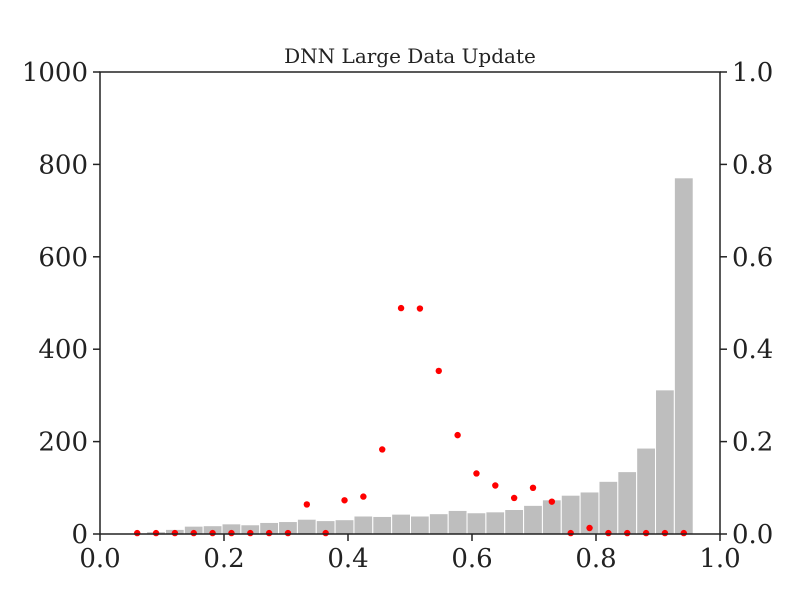 Image resolution: width=800 pixels, height=600 pixels. What do you see at coordinates (410, 56) in the screenshot?
I see `chart-title: DNN Large Data Update` at bounding box center [410, 56].